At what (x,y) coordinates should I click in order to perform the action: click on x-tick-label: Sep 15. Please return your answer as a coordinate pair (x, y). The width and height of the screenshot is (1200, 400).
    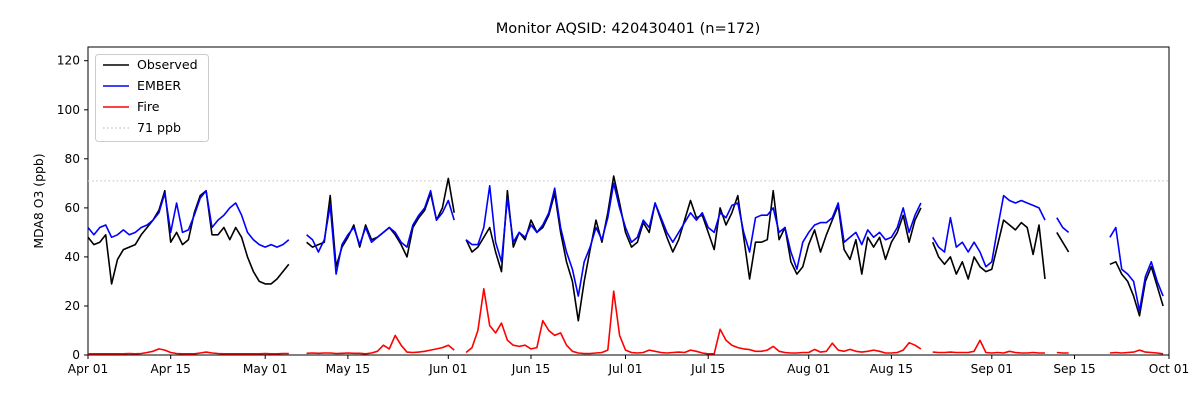
    Looking at the image, I should click on (1074, 369).